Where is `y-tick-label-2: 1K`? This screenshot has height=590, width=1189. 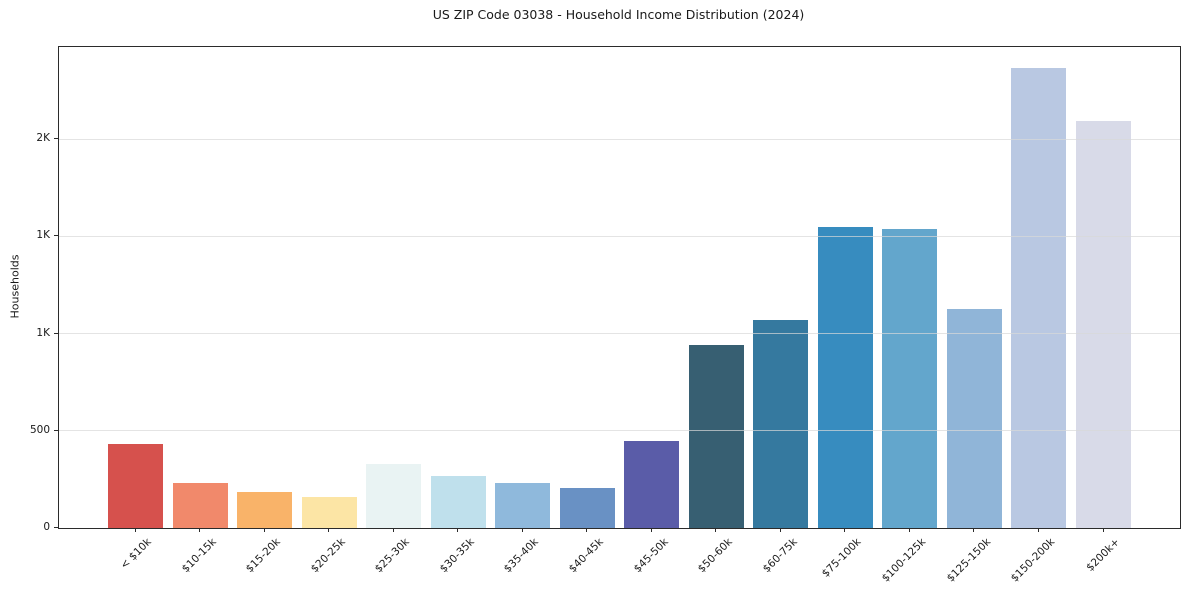
y-tick-label-2: 1K is located at coordinates (43, 332).